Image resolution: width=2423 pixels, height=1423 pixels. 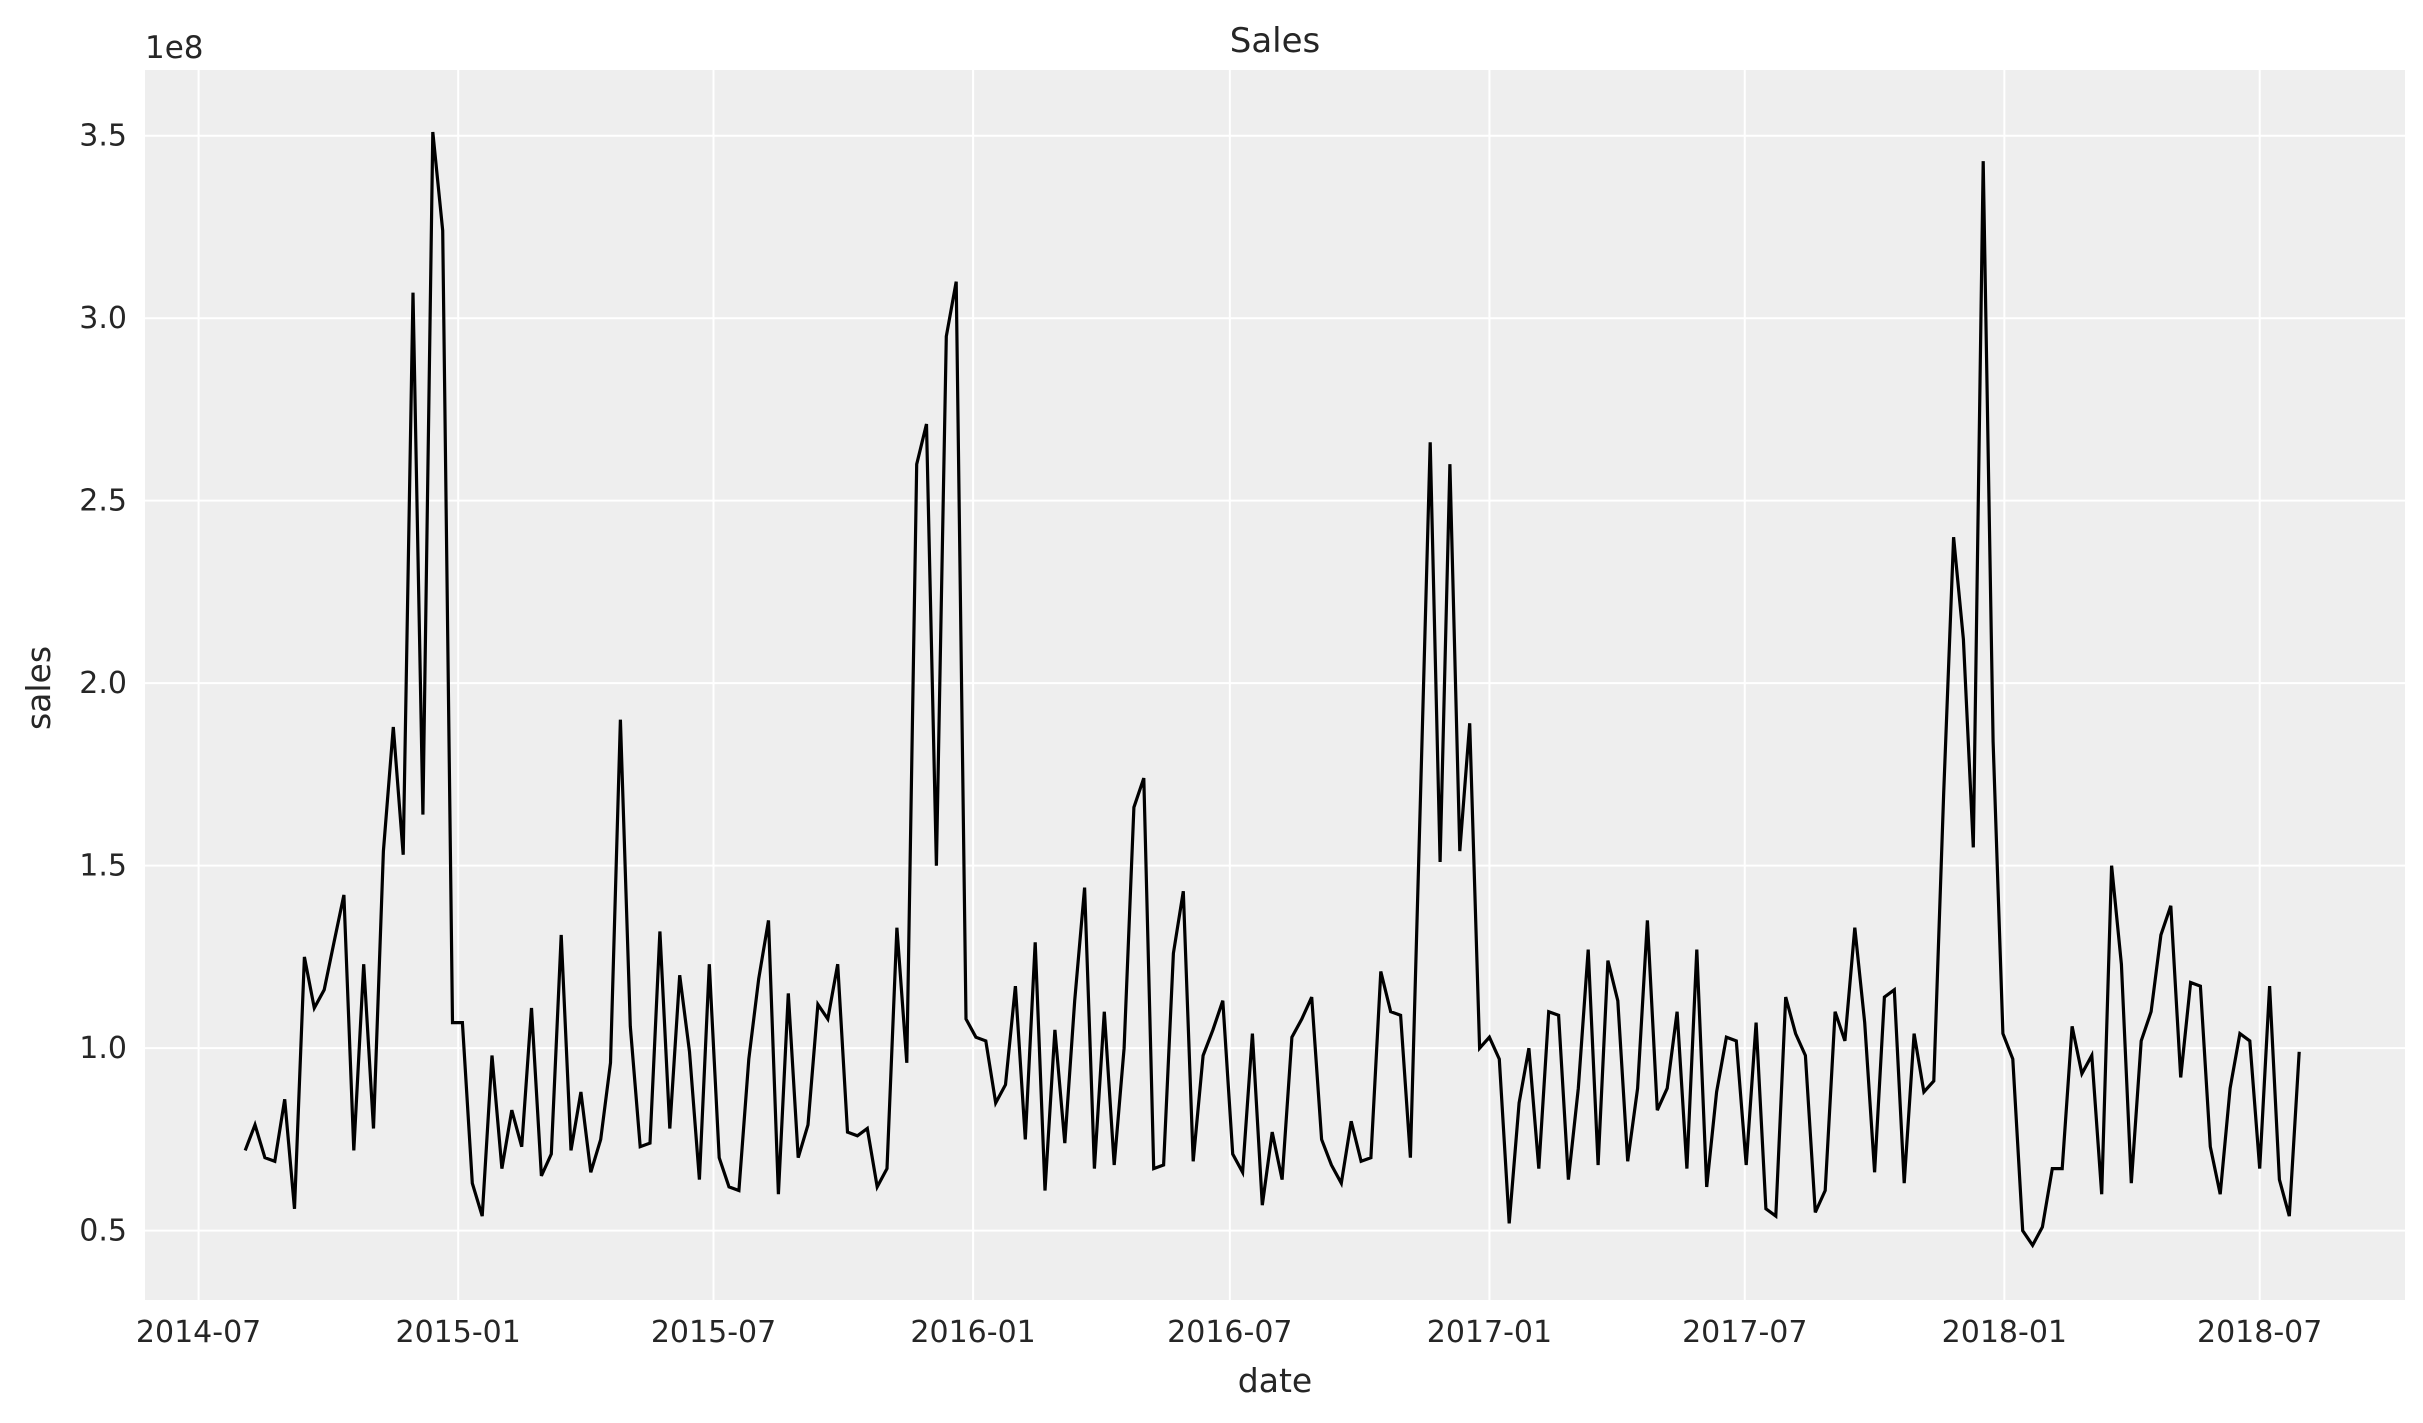 What do you see at coordinates (1275, 41) in the screenshot?
I see `chart-title: Sales` at bounding box center [1275, 41].